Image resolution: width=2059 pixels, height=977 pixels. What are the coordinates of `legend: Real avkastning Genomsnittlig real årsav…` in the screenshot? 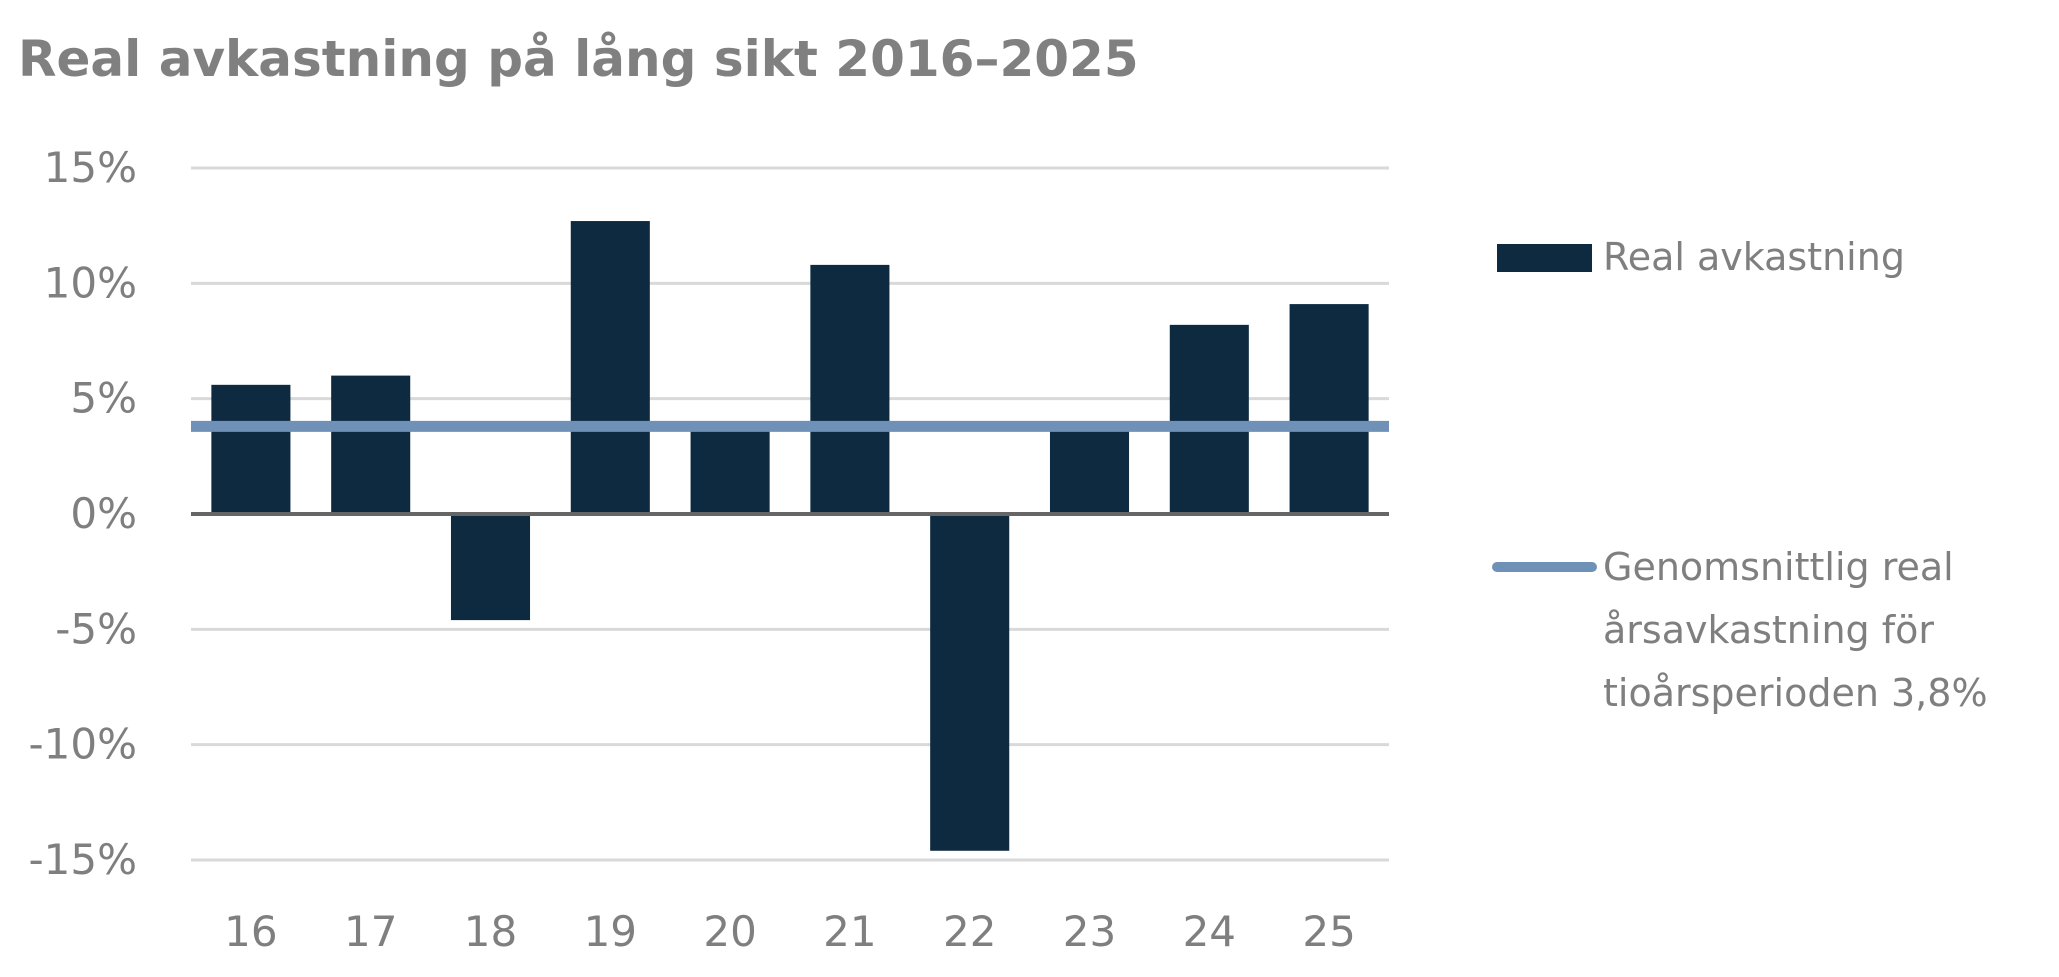 It's located at (1740, 475).